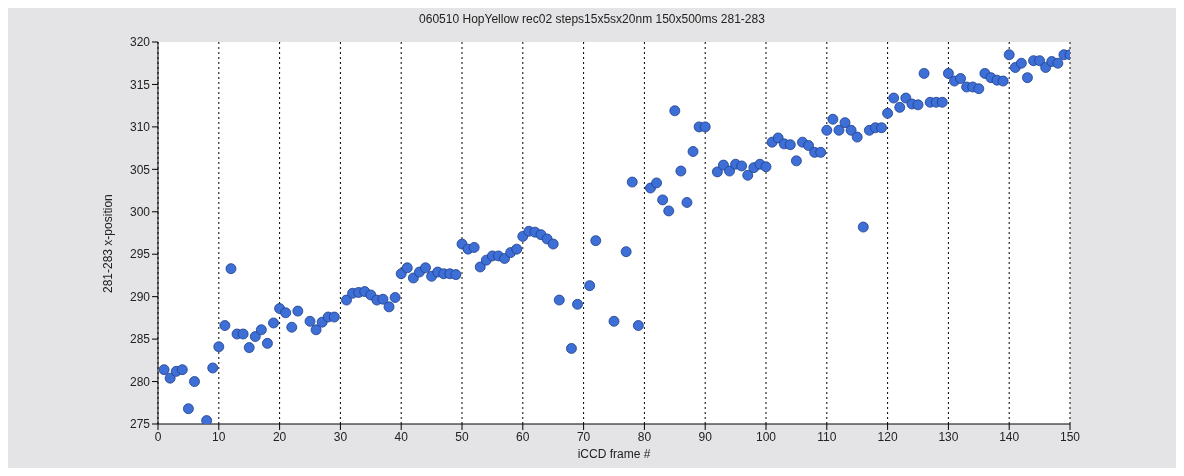 This screenshot has width=1184, height=476. I want to click on x-tick-label: 40, so click(401, 436).